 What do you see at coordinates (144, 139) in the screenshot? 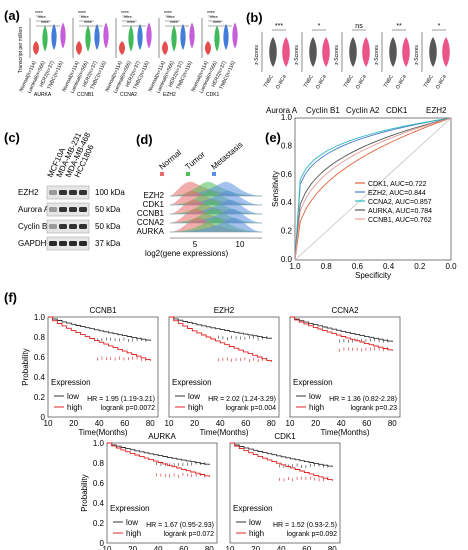
I see `panel-label-d: (d)` at bounding box center [144, 139].